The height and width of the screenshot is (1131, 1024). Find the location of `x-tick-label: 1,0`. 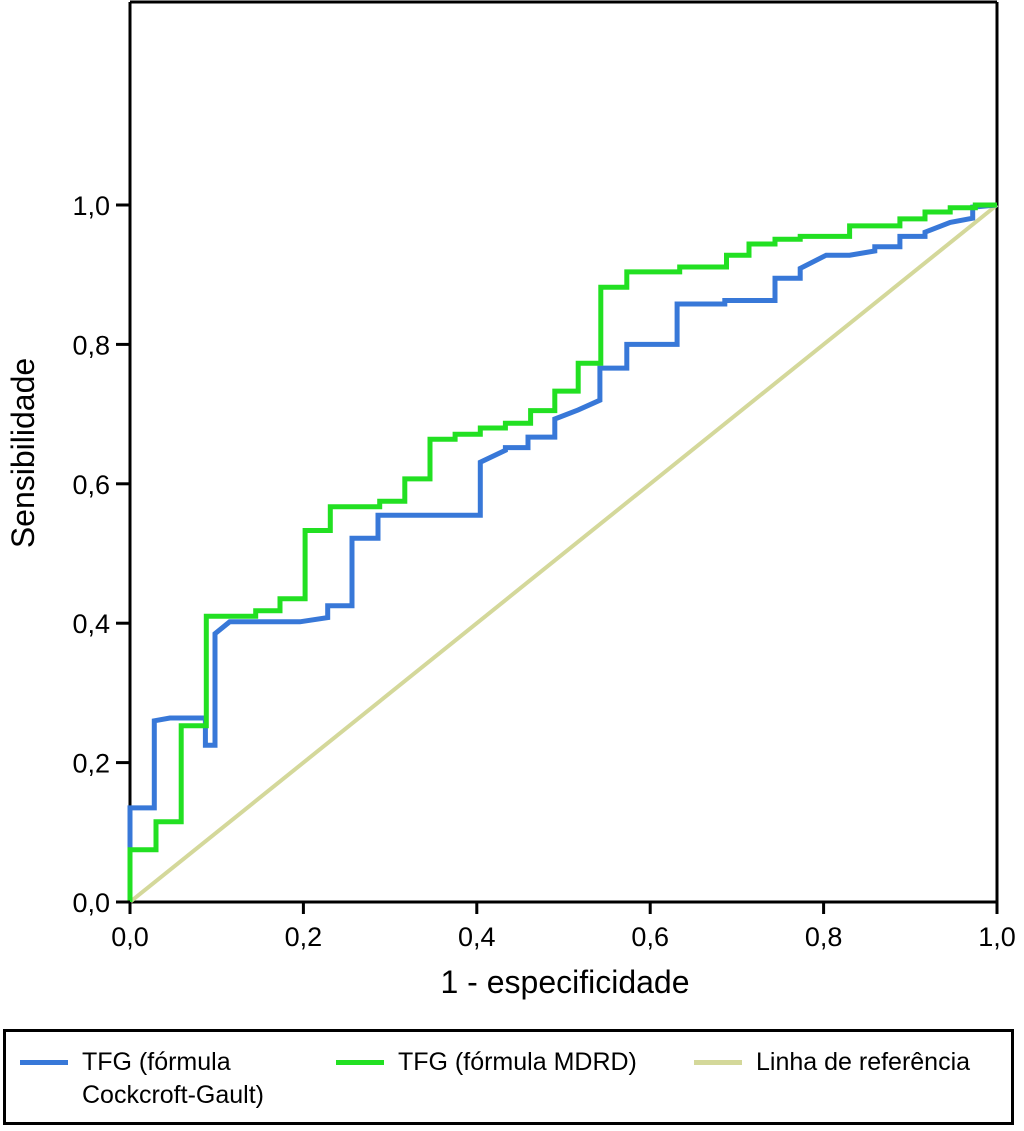

x-tick-label: 1,0 is located at coordinates (997, 937).